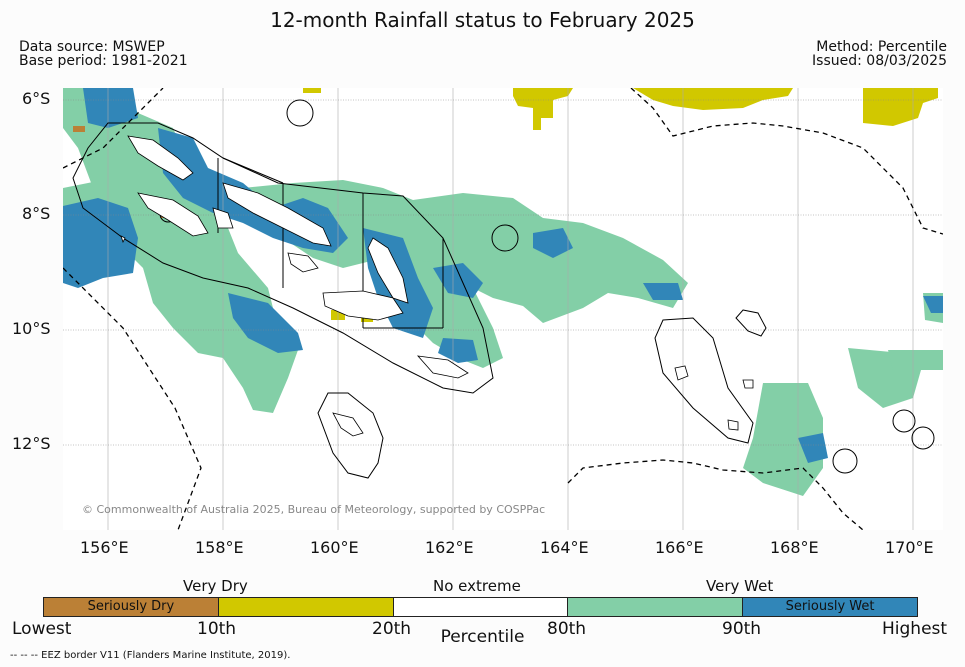 The image size is (965, 667). Describe the element at coordinates (477, 586) in the screenshot. I see `legend-category-no-extreme: No extreme` at that location.